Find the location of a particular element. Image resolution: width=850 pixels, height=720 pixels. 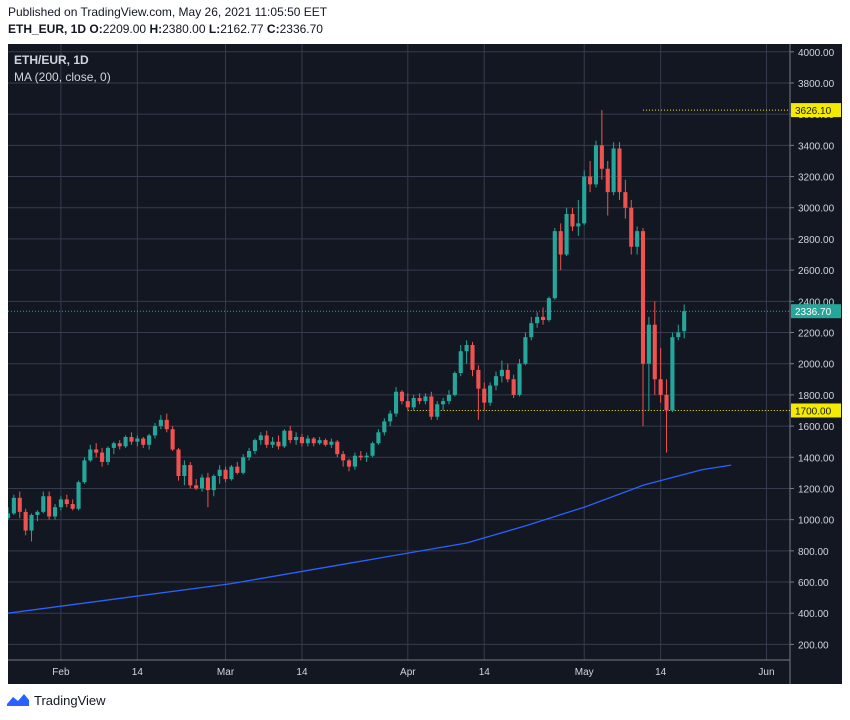

legend-symbol: ETH/EUR, 1D is located at coordinates (51, 60).